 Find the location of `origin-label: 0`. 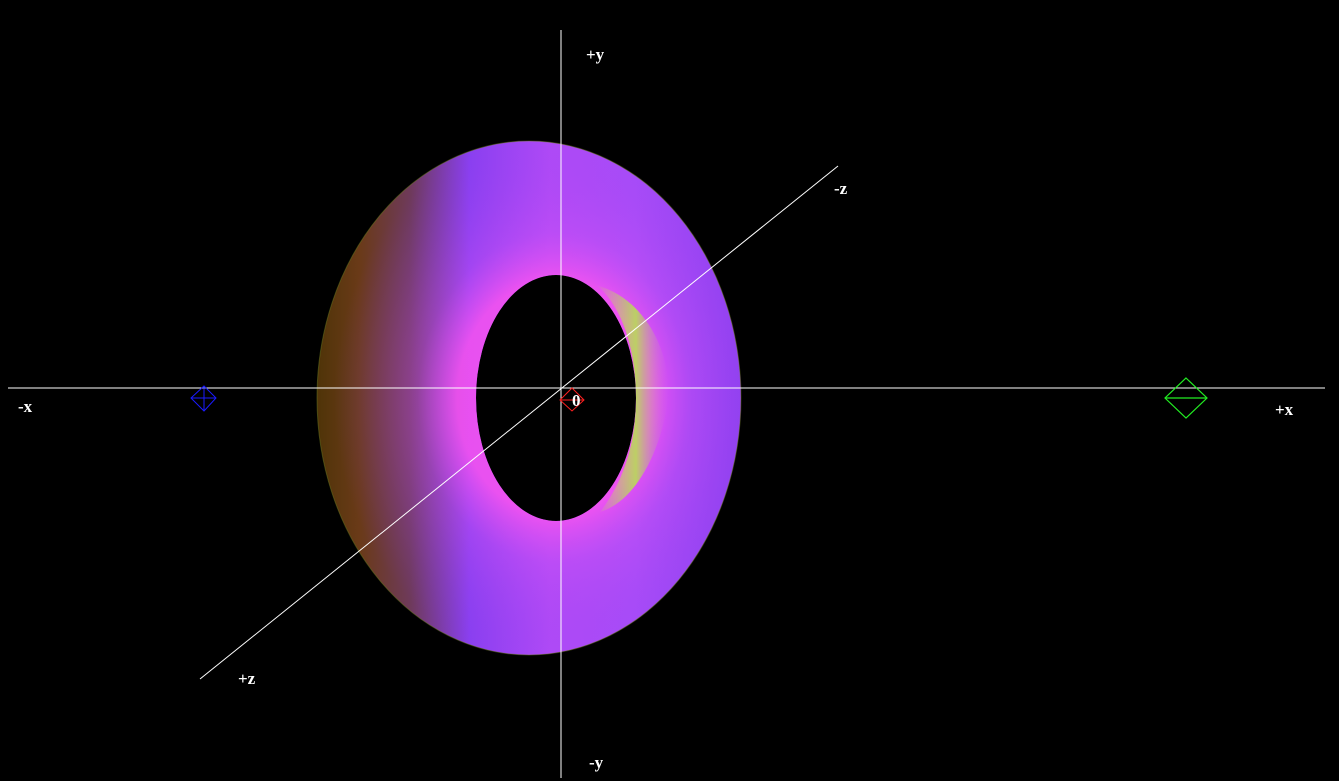

origin-label: 0 is located at coordinates (576, 400).